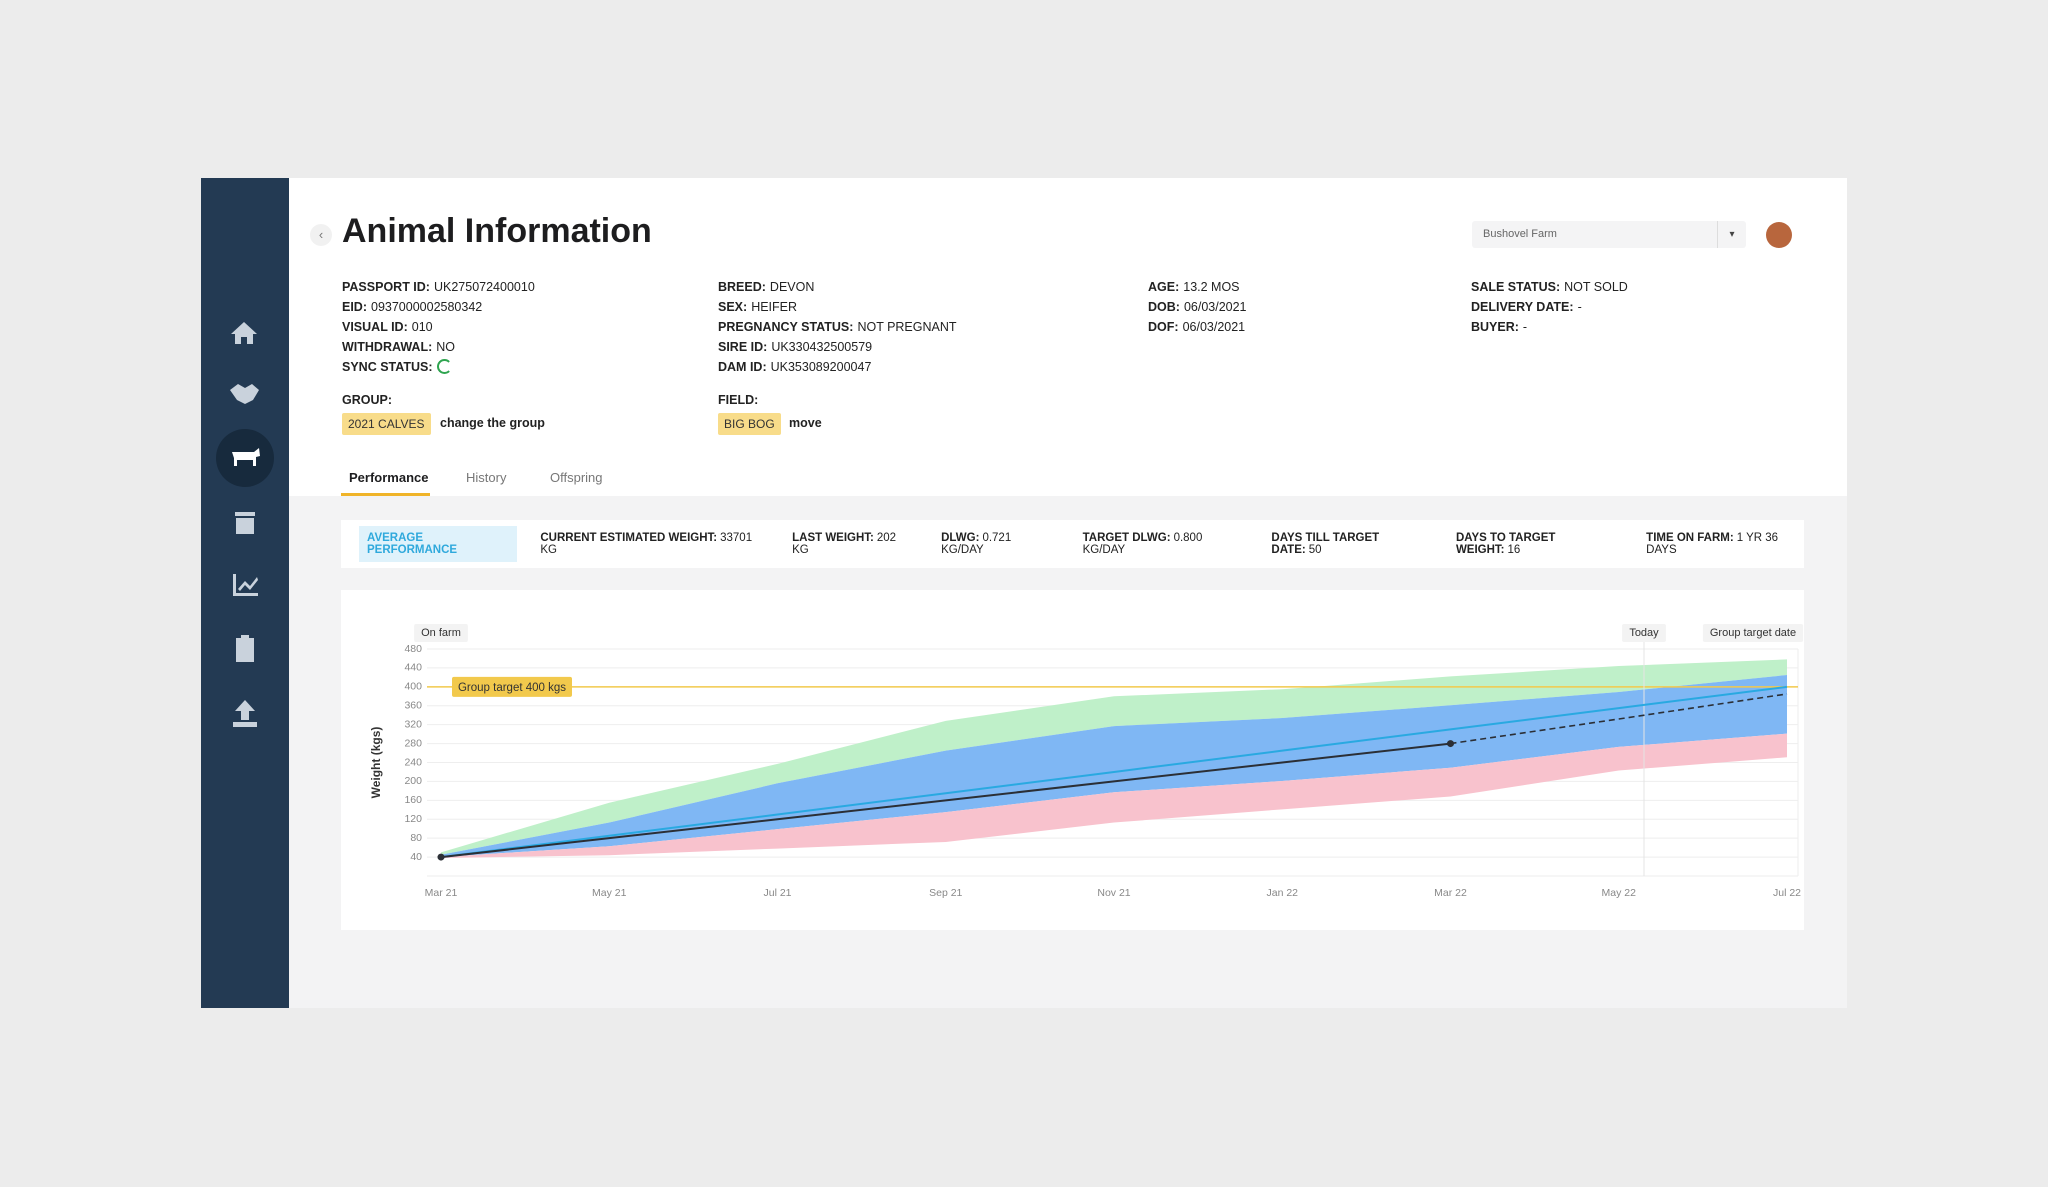 The width and height of the screenshot is (2048, 1187). What do you see at coordinates (1520, 234) in the screenshot?
I see `farm-name: Bushovel Farm` at bounding box center [1520, 234].